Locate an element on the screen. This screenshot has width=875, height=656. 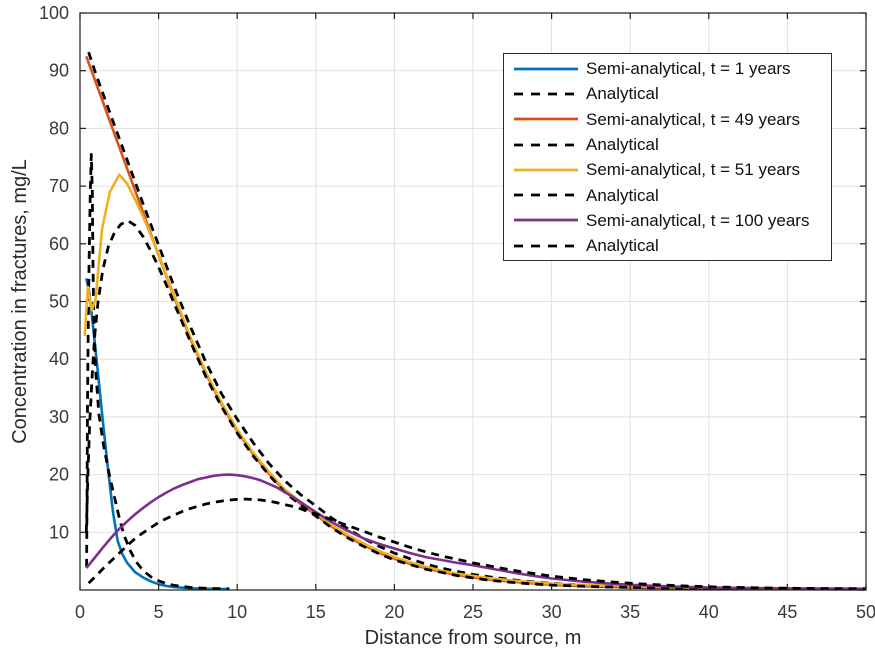
x-tick-label: 30 is located at coordinates (552, 612).